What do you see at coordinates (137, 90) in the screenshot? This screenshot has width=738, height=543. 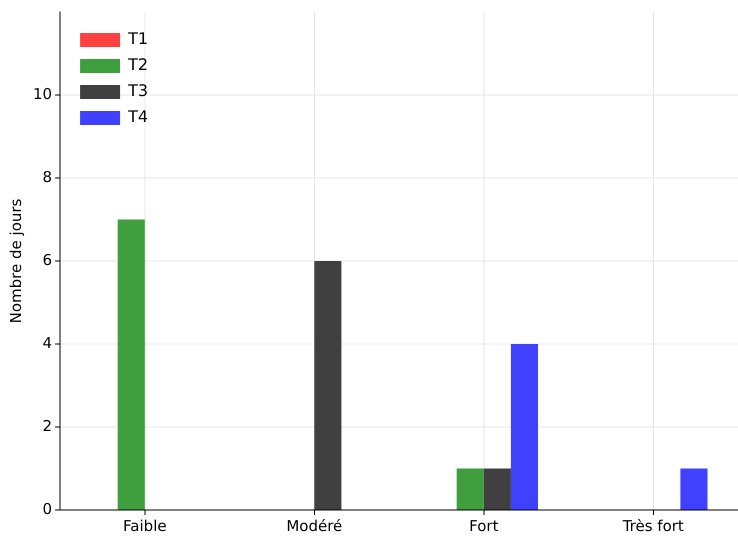 I see `legend-label: T3` at bounding box center [137, 90].